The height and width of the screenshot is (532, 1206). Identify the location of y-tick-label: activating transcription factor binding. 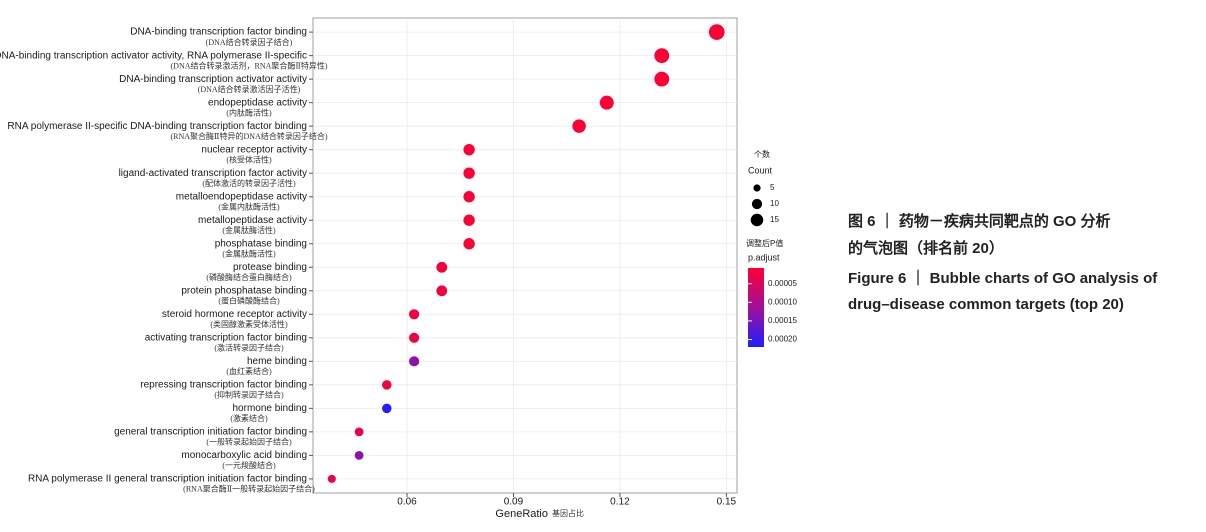
(226, 337).